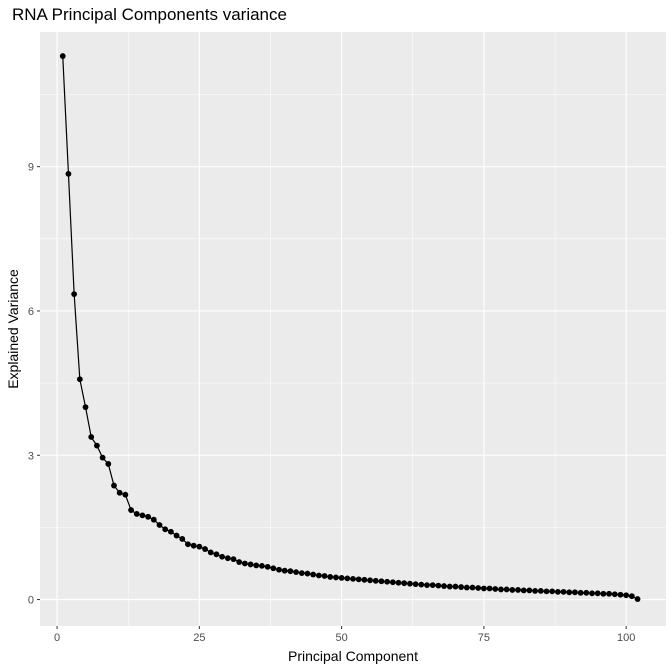  I want to click on x-tick-label: 50, so click(341, 638).